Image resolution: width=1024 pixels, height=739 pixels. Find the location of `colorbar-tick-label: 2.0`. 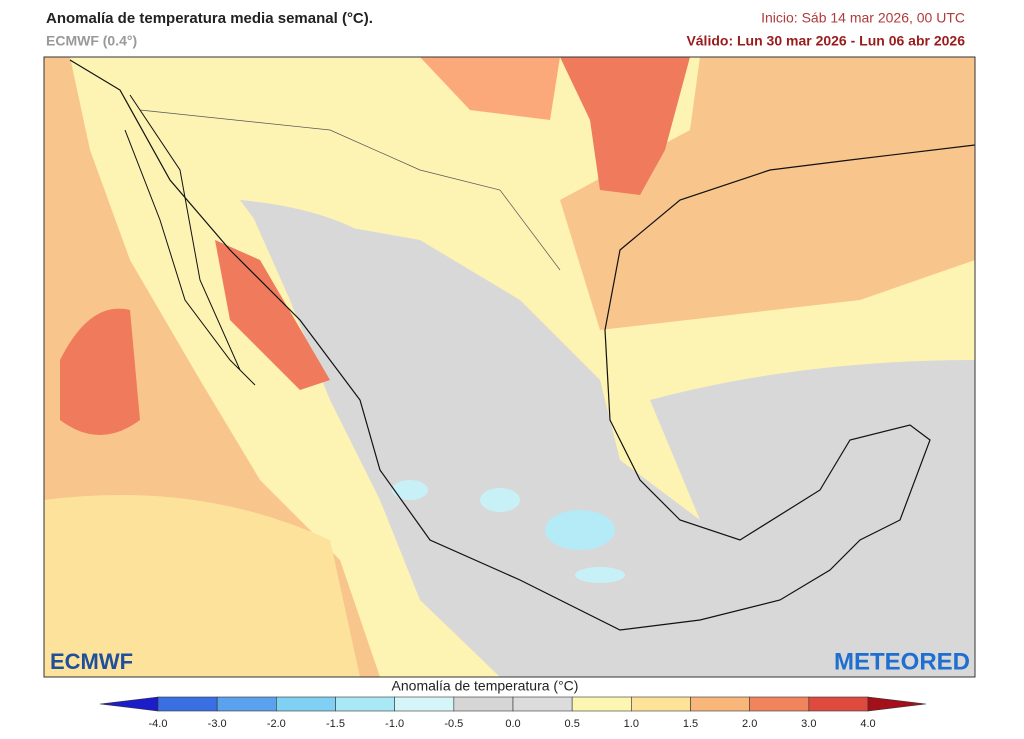

colorbar-tick-label: 2.0 is located at coordinates (749, 724).